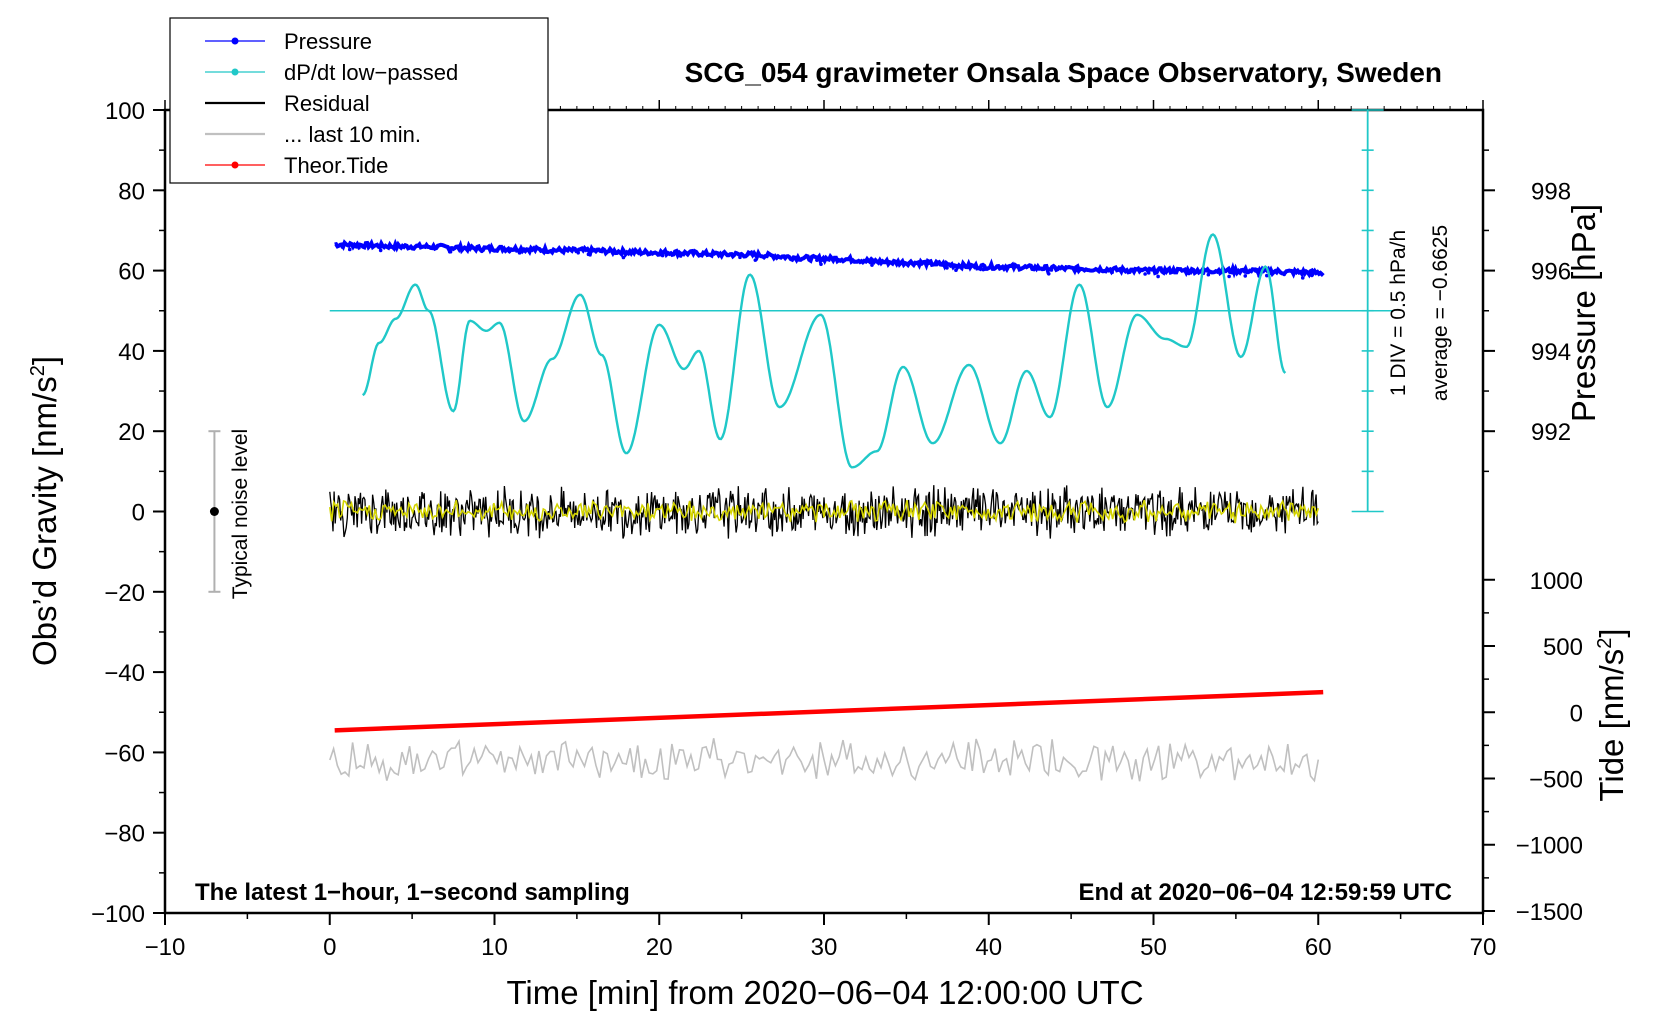 The height and width of the screenshot is (1020, 1660). Describe the element at coordinates (1440, 313) in the screenshot. I see `dpdt-average-label: average = −0.6625` at that location.